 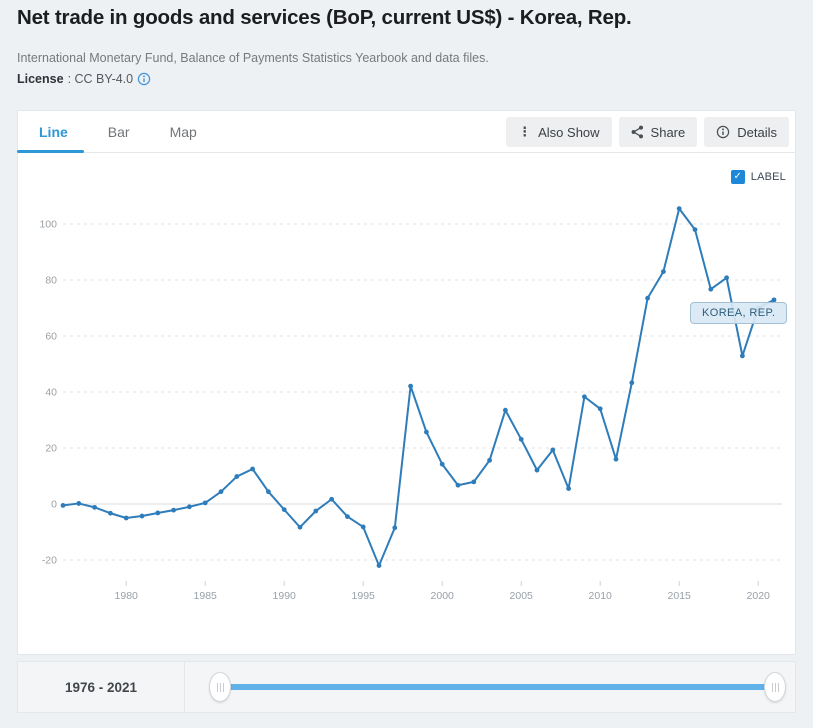 What do you see at coordinates (559, 132) in the screenshot?
I see `also-show-button: ⋮ Also Show` at bounding box center [559, 132].